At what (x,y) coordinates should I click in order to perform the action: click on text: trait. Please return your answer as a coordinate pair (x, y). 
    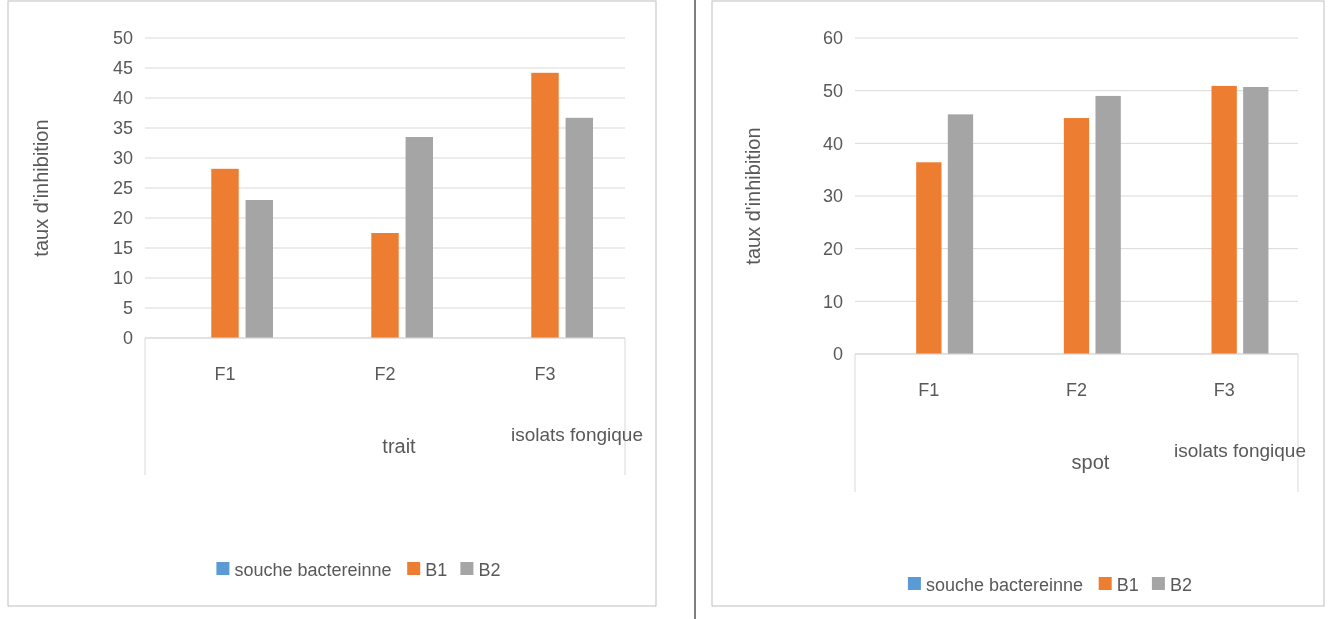
    Looking at the image, I should click on (399, 446).